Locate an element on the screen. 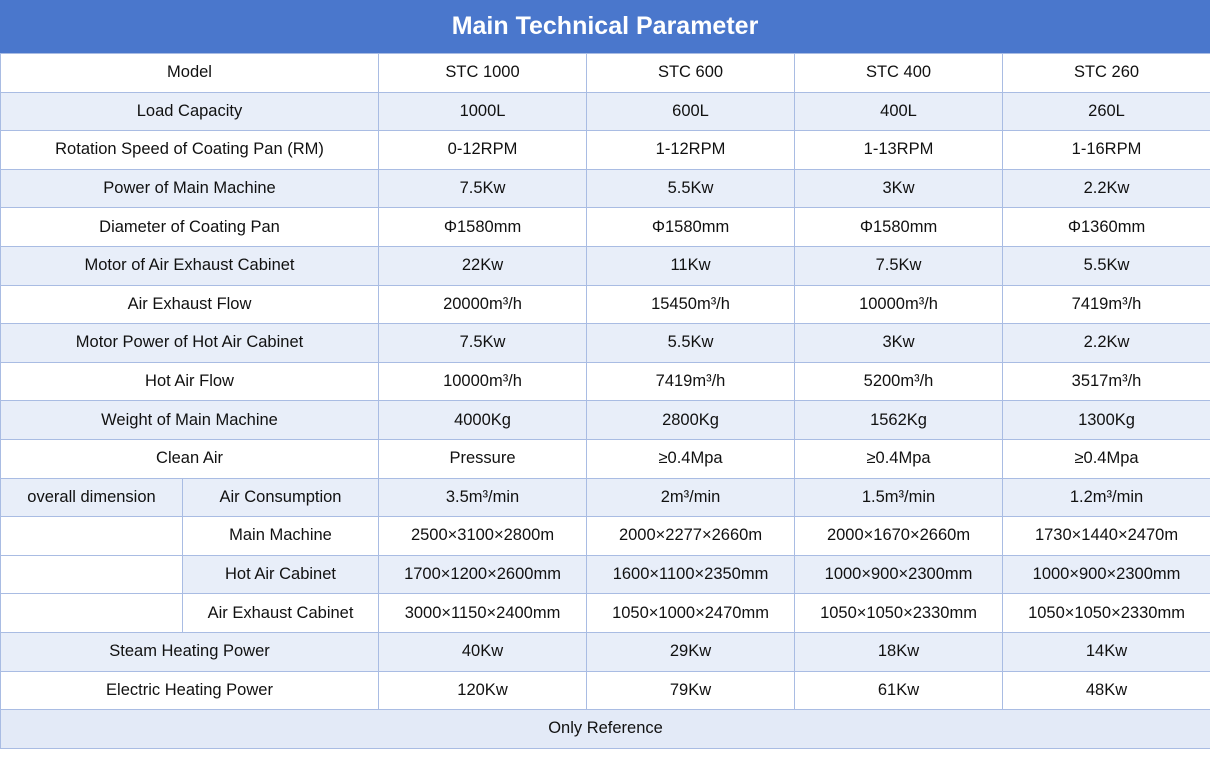  value-cell: 2m³/min is located at coordinates (691, 497).